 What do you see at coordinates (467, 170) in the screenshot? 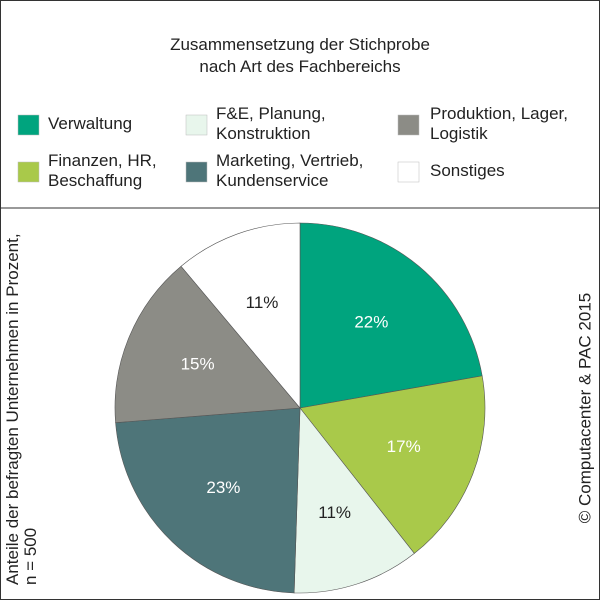
I see `legend-label: Sonstiges` at bounding box center [467, 170].